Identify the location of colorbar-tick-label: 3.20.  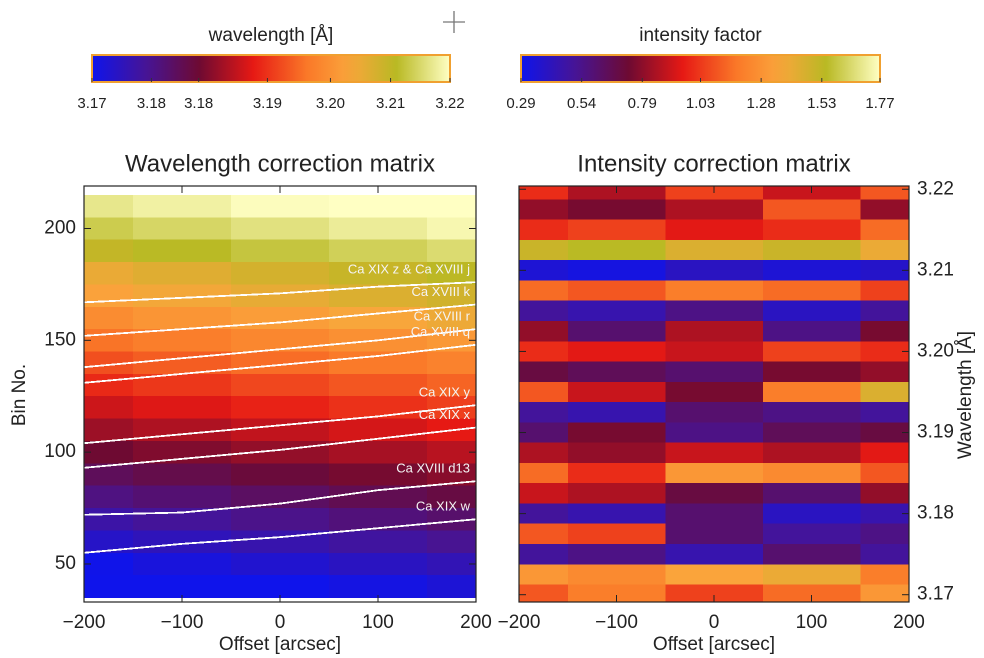
(330, 103).